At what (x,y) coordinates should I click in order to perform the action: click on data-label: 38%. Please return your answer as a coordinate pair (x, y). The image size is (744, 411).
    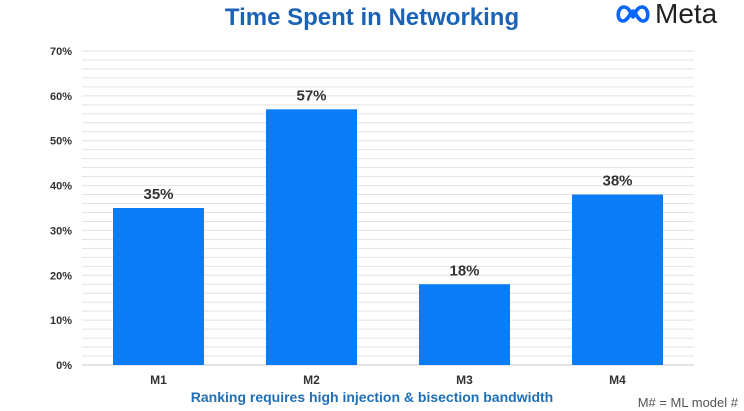
    Looking at the image, I should click on (617, 181).